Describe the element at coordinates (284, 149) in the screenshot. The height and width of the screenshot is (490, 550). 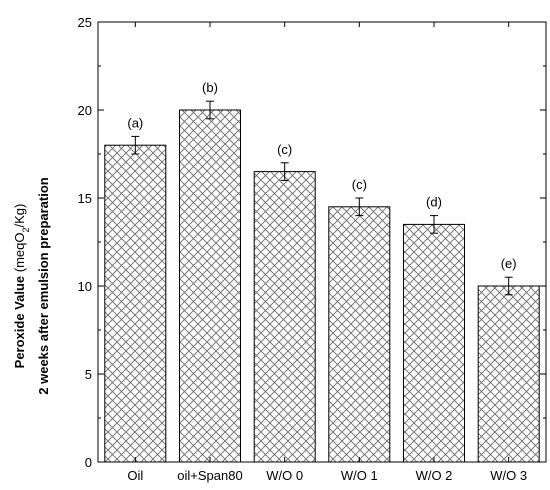
I see `data-label-2: (c)` at that location.